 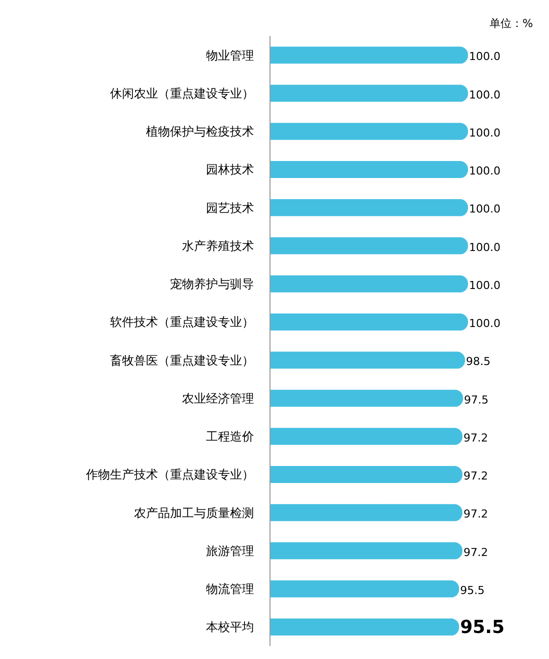 I want to click on y-tick-label: 农产品加工与质量检测, so click(x=194, y=513).